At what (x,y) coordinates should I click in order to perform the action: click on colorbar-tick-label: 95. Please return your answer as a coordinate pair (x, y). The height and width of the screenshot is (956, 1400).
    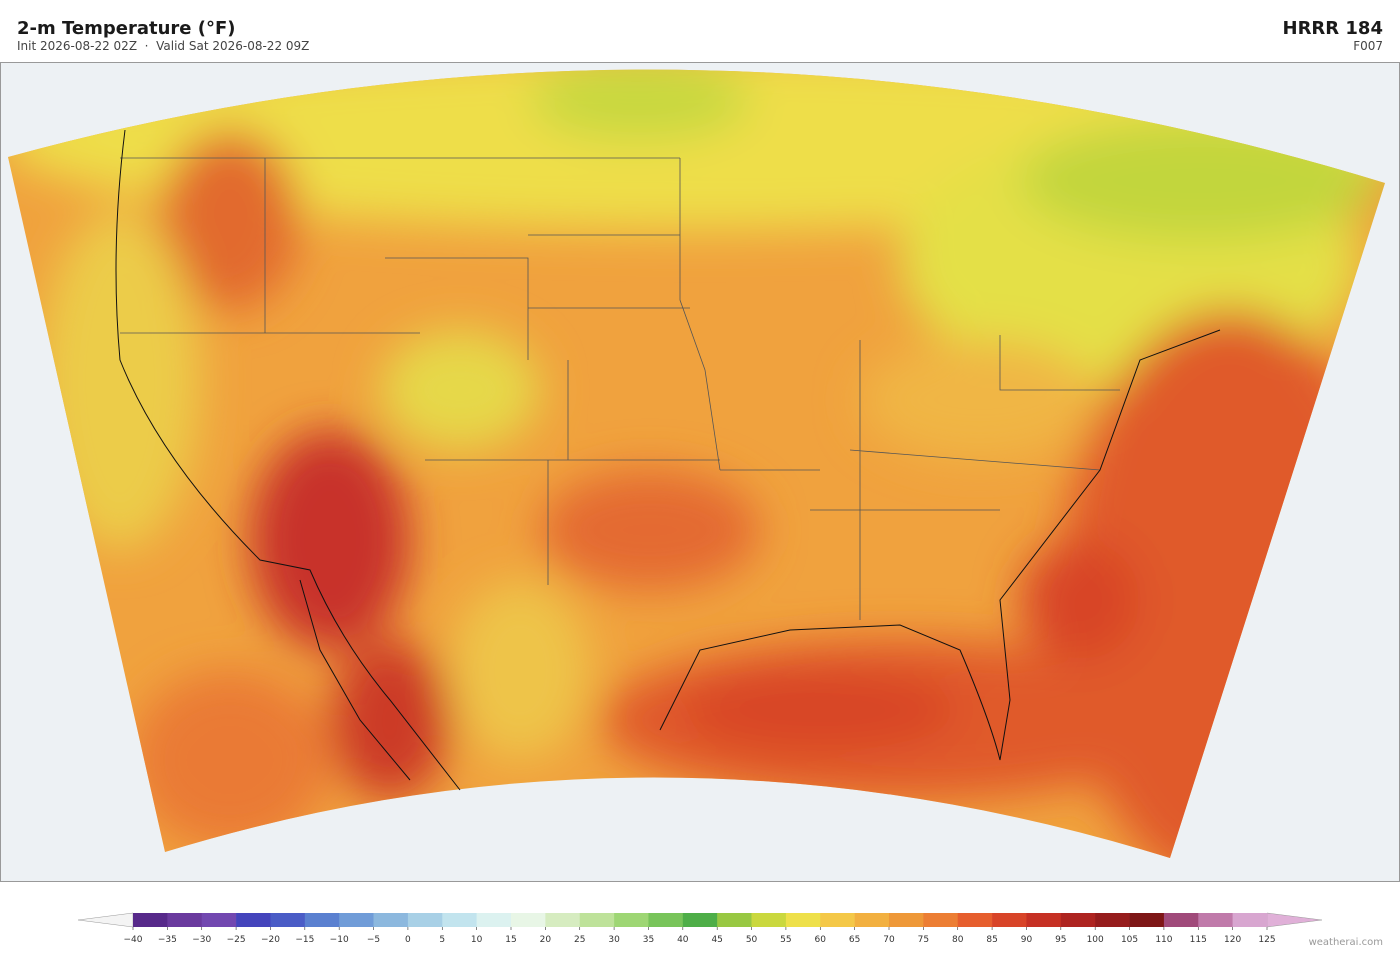
    Looking at the image, I should click on (1060, 940).